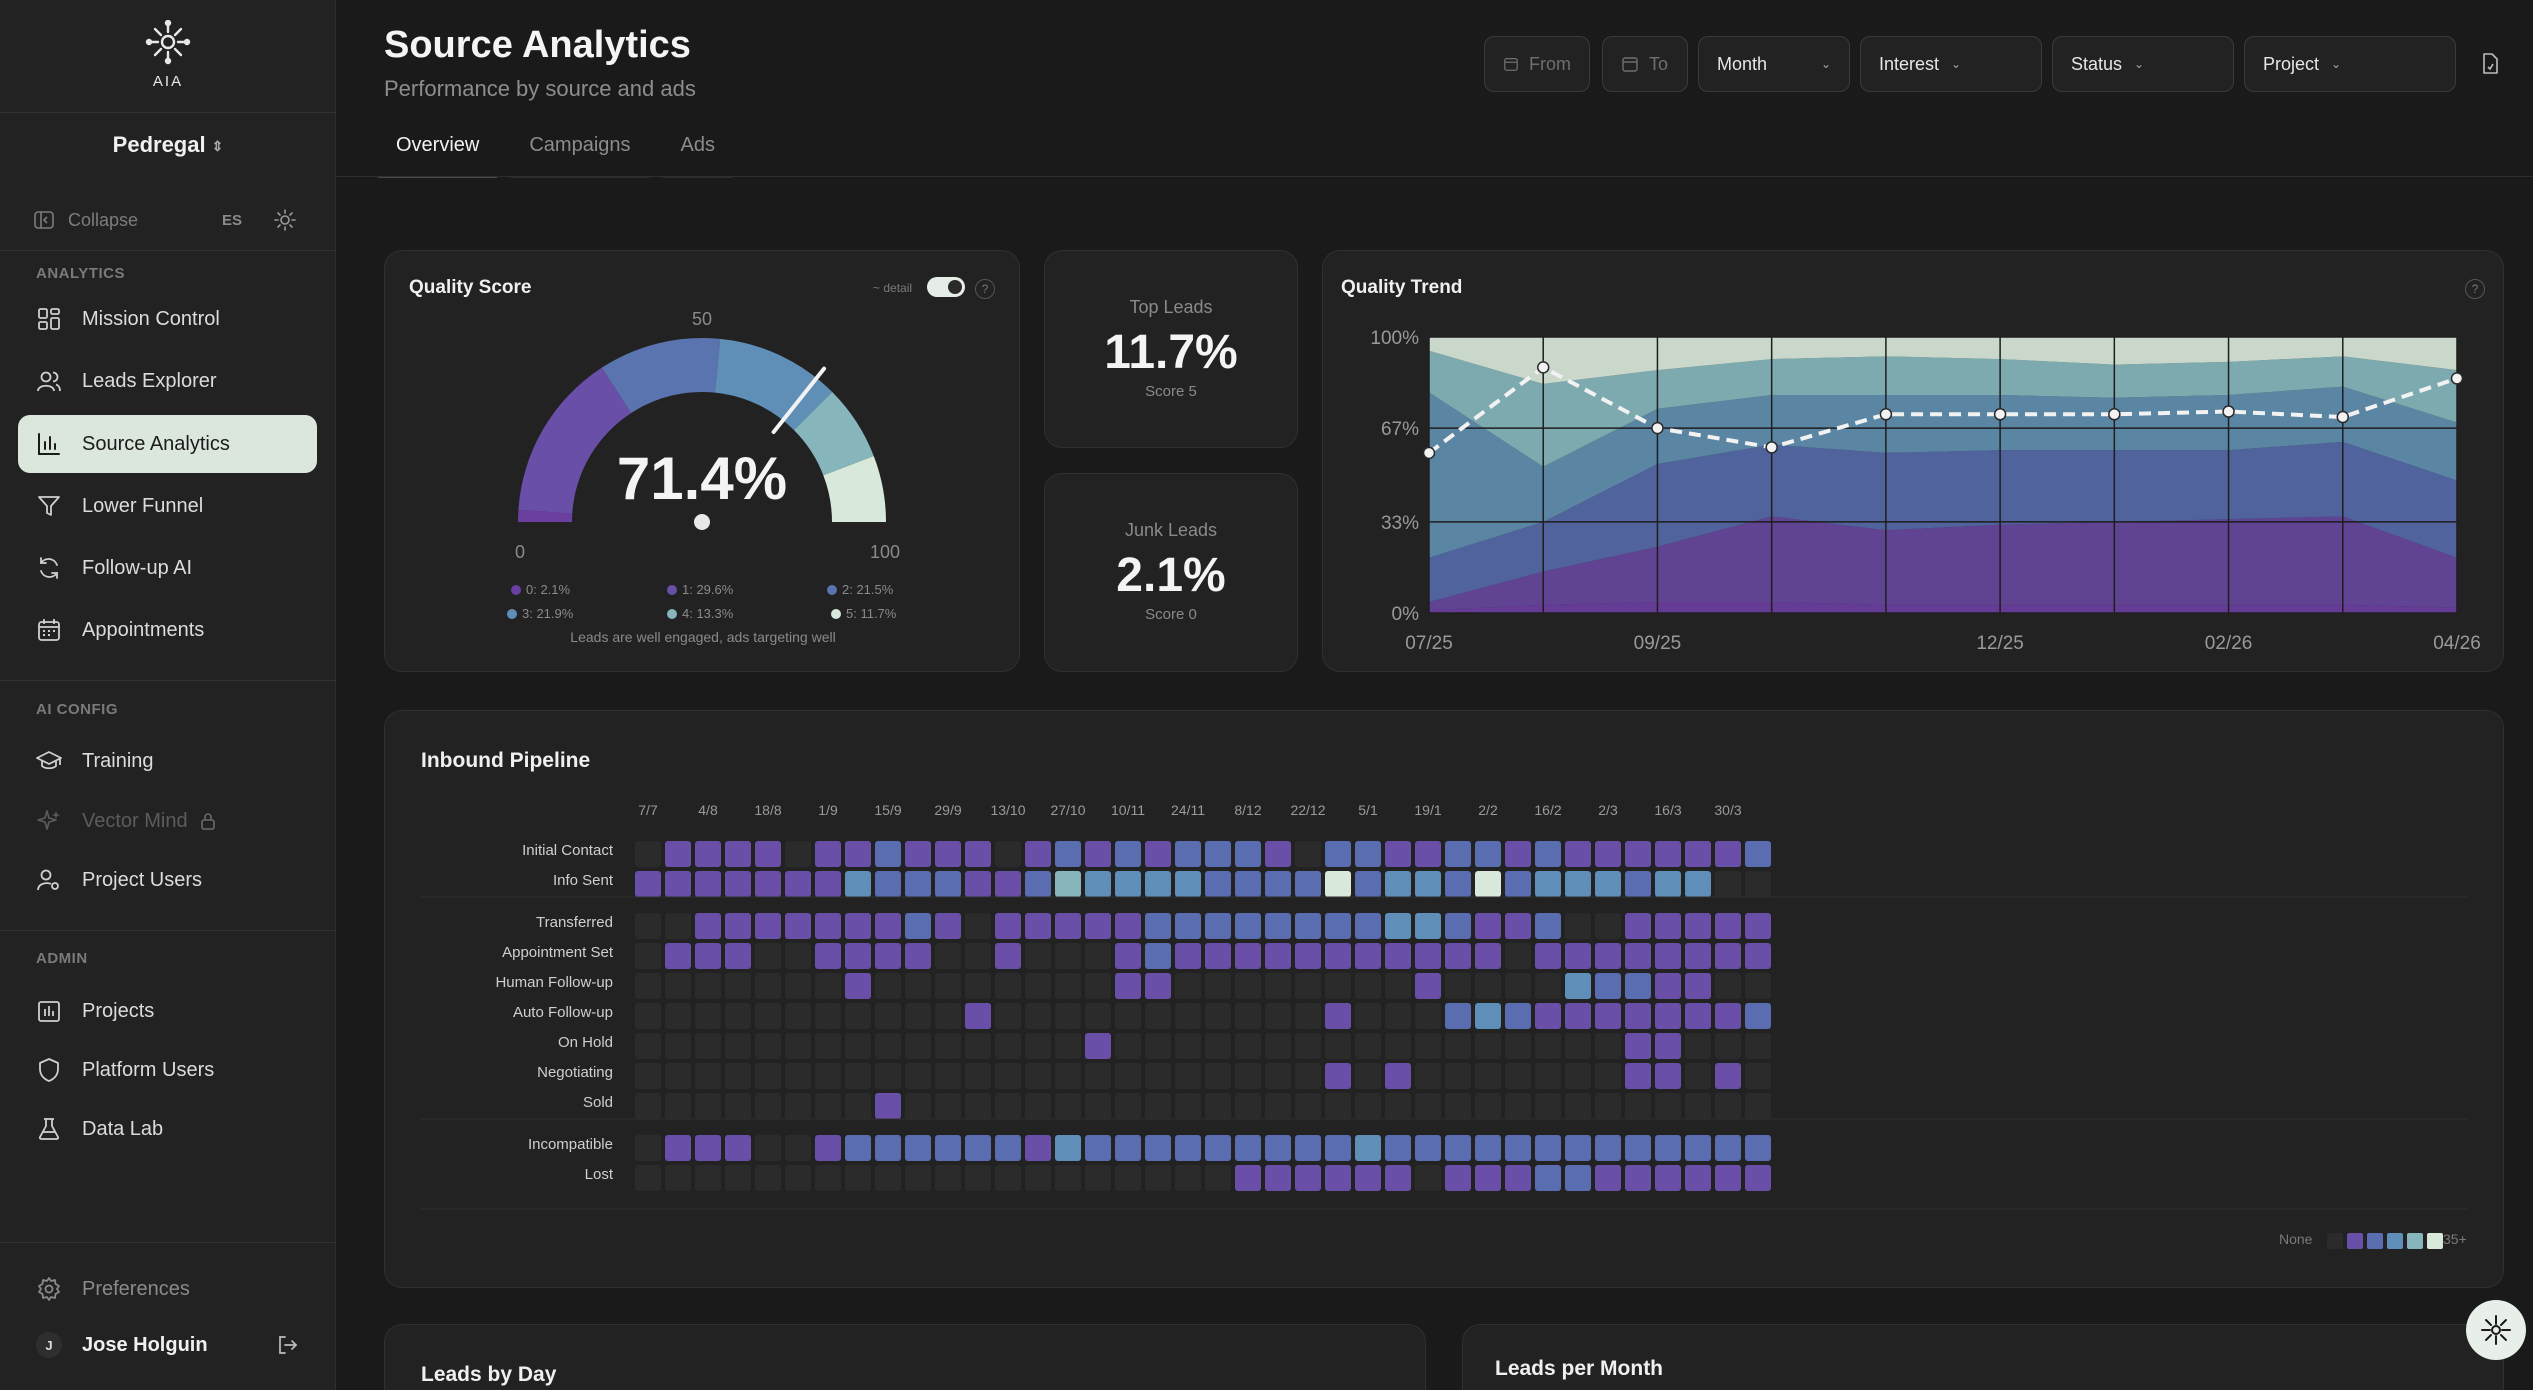 This screenshot has width=2533, height=1390. What do you see at coordinates (1774, 64) in the screenshot?
I see `period-select: Month ⌄` at bounding box center [1774, 64].